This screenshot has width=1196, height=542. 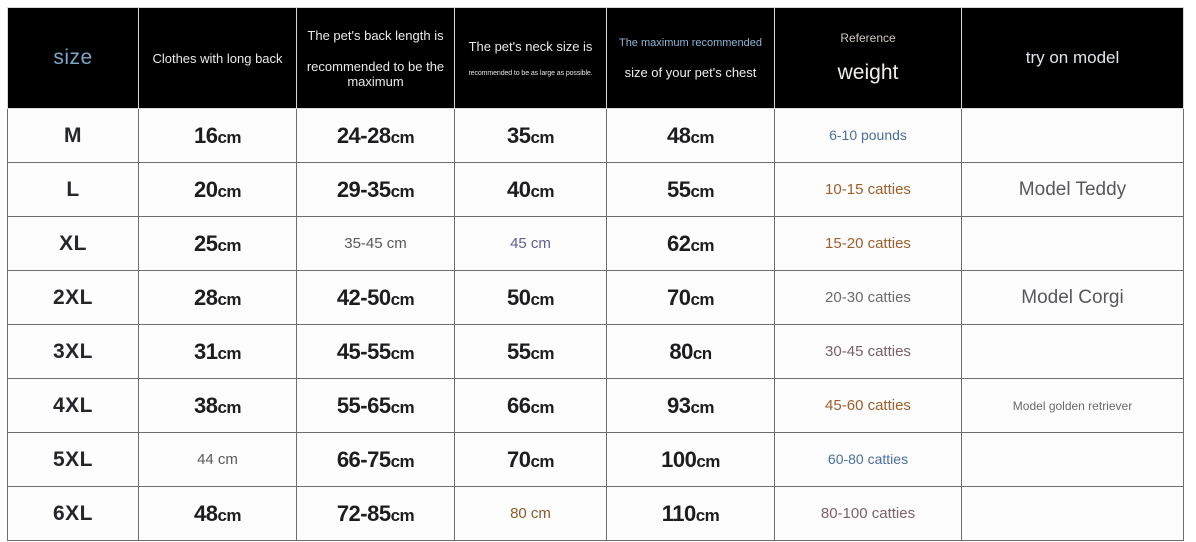 I want to click on value-neck: 35cm, so click(x=530, y=135).